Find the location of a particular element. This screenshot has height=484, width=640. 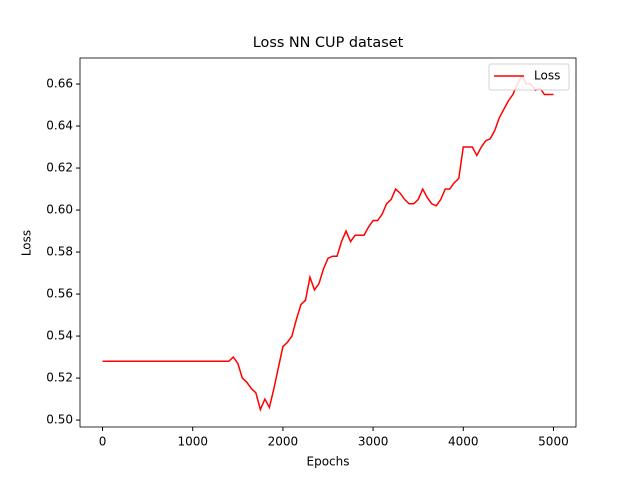

x-tick-label: 5000 is located at coordinates (553, 442).